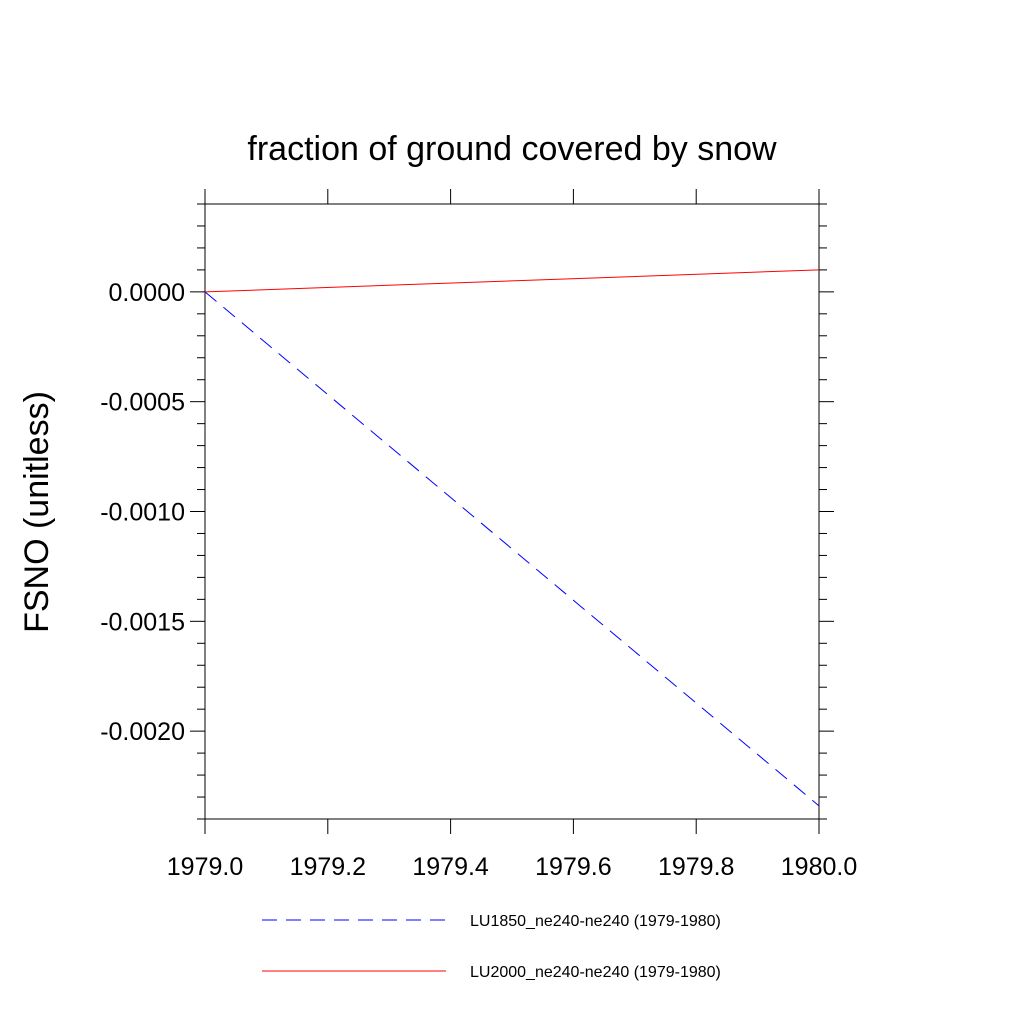  What do you see at coordinates (573, 867) in the screenshot?
I see `x-tick-label: 1979.6` at bounding box center [573, 867].